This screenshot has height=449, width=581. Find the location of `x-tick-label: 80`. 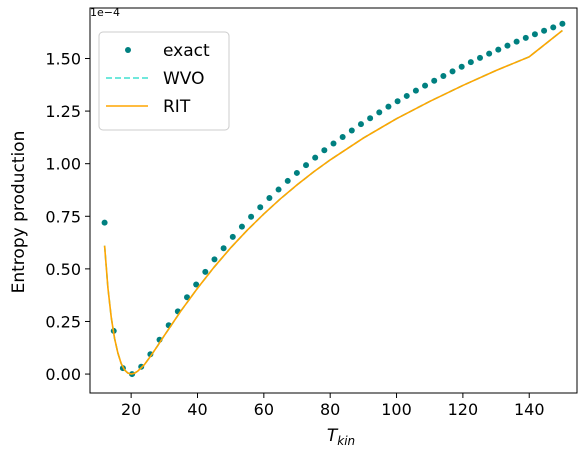

x-tick-label: 80 is located at coordinates (330, 409).